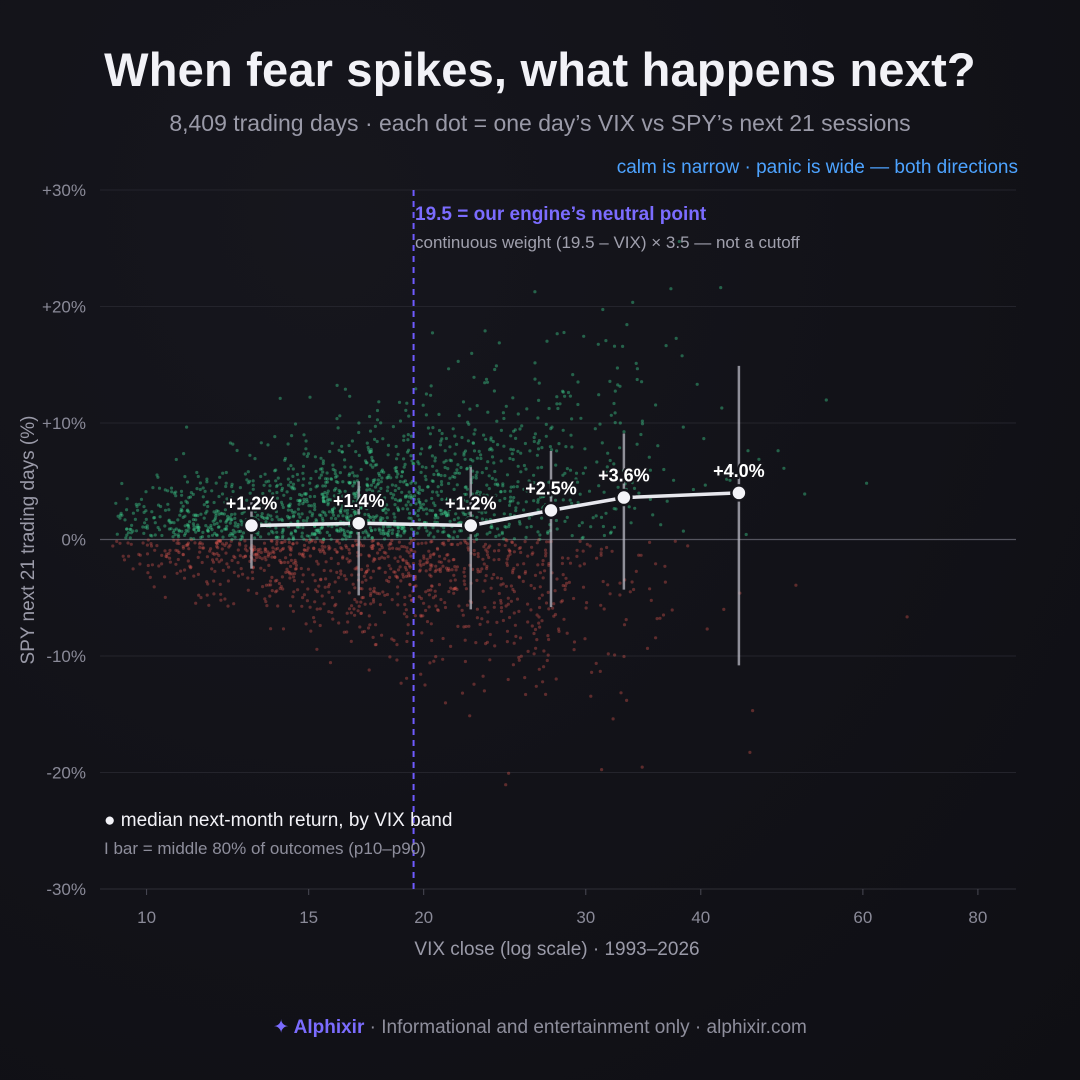 The width and height of the screenshot is (1080, 1080). Describe the element at coordinates (319, 1027) in the screenshot. I see `brand-link: ✦ Alphixir` at that location.